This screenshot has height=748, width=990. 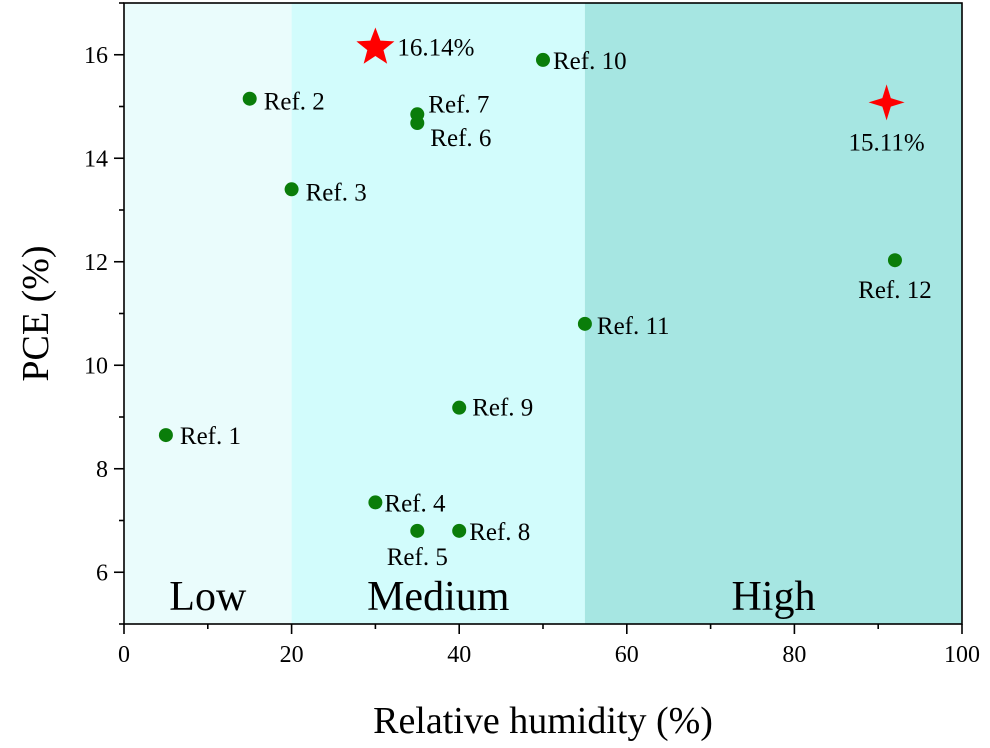 What do you see at coordinates (96, 263) in the screenshot?
I see `y-tick-label: 12` at bounding box center [96, 263].